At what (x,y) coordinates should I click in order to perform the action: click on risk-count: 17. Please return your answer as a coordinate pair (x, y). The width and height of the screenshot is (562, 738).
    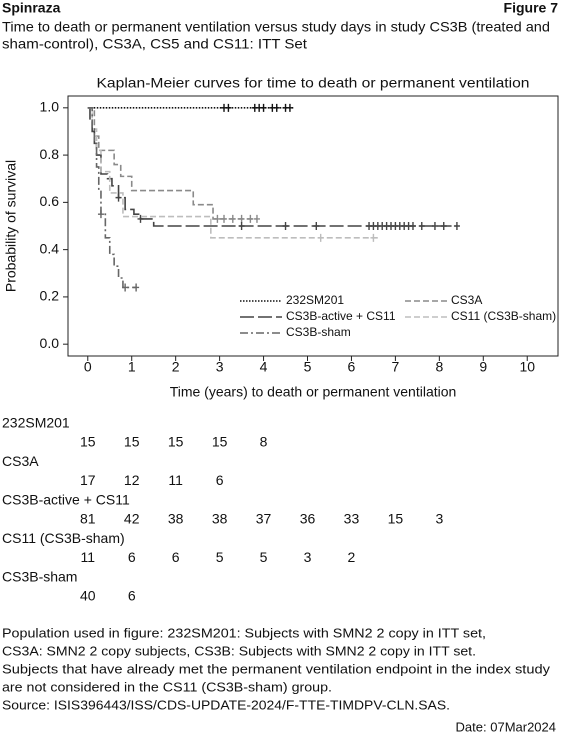
    Looking at the image, I should click on (88, 480).